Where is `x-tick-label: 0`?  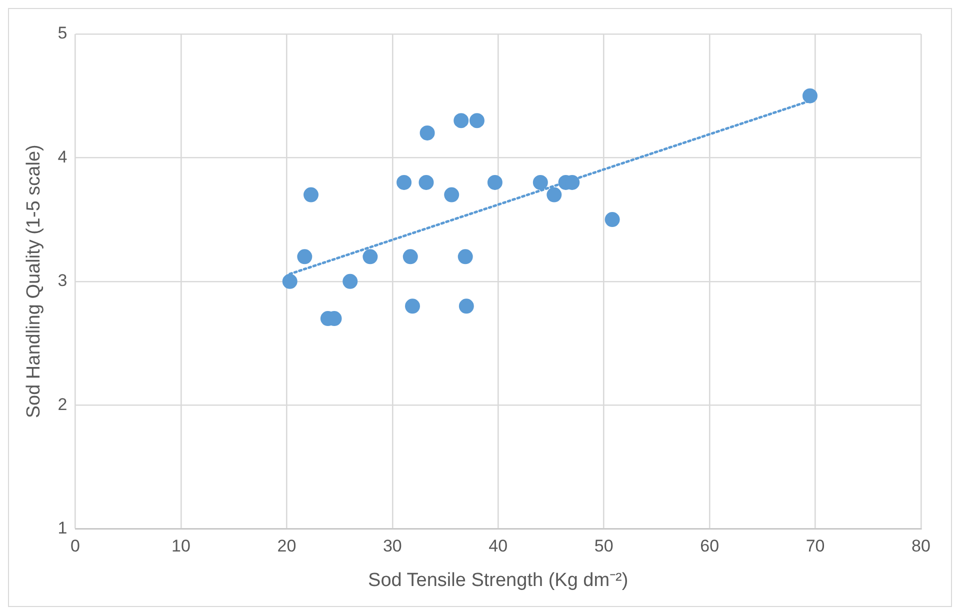 x-tick-label: 0 is located at coordinates (75, 546).